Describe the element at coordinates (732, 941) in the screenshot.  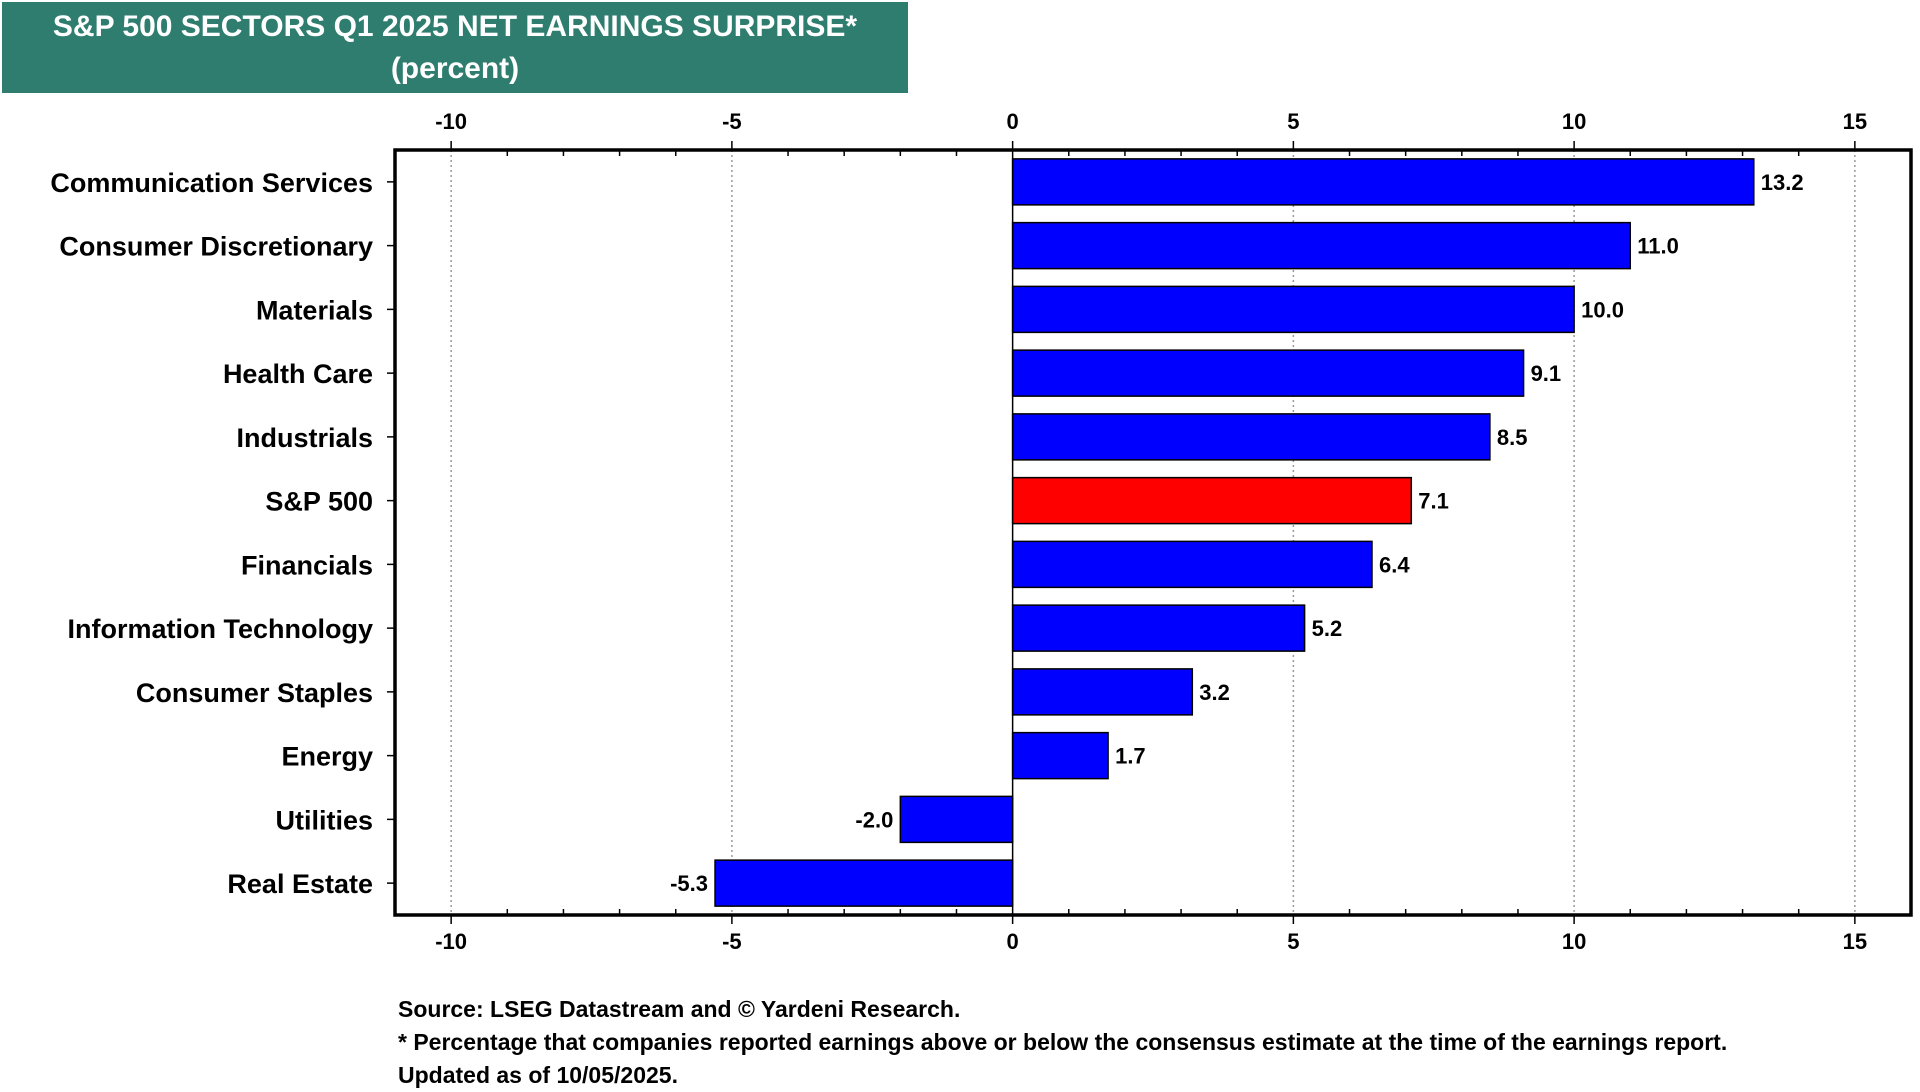
I see `tick-label-bottom-1: -5` at that location.